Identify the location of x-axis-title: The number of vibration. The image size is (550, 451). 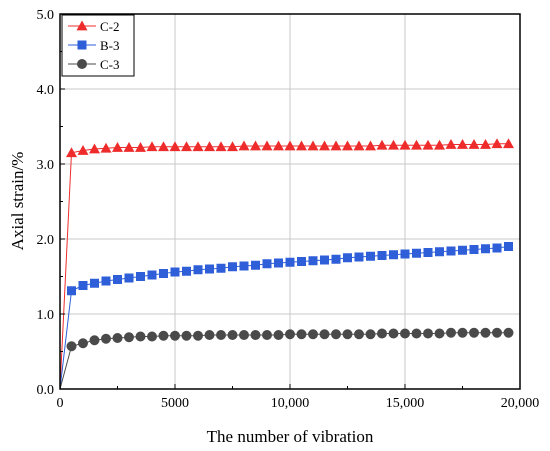
(290, 436).